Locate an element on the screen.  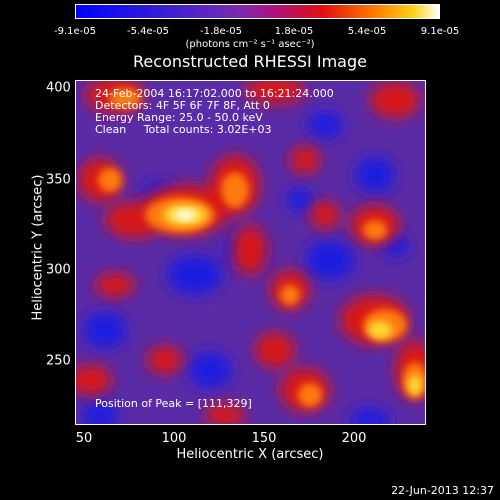
y-tick-label: 300 is located at coordinates (58, 270).